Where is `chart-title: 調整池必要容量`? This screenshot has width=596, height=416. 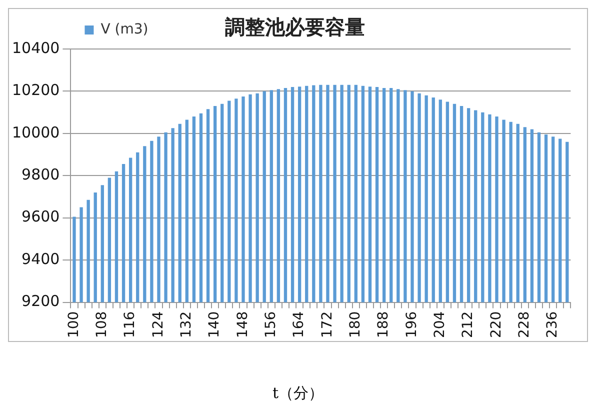 chart-title: 調整池必要容量 is located at coordinates (295, 27).